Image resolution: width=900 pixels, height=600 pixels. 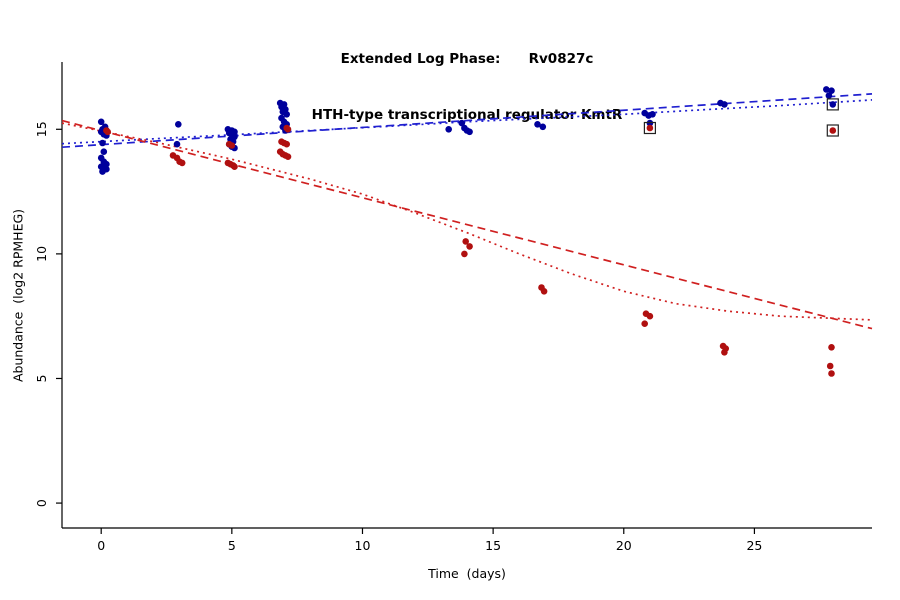 What do you see at coordinates (18, 295) in the screenshot?
I see `y-axis-title: Abundance (log2 RPMHEG)` at bounding box center [18, 295].